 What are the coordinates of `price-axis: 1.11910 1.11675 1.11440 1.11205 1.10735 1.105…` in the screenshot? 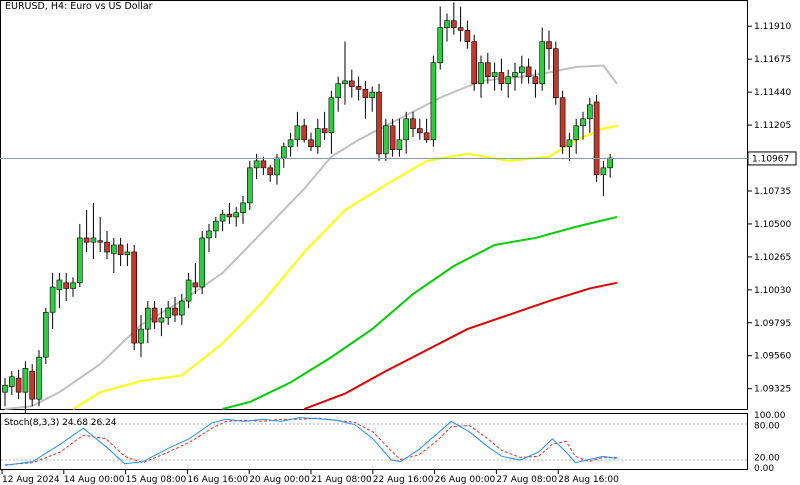 It's located at (769, 208).